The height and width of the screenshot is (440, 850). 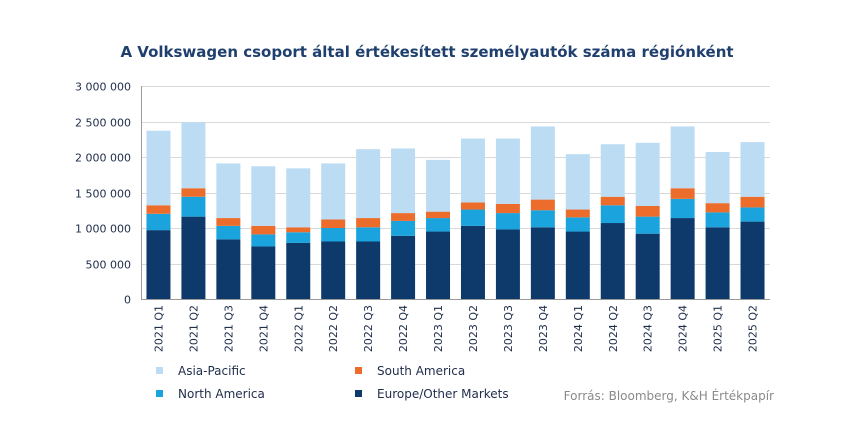 What do you see at coordinates (158, 328) in the screenshot?
I see `x-tick-label: 2021 Q1` at bounding box center [158, 328].